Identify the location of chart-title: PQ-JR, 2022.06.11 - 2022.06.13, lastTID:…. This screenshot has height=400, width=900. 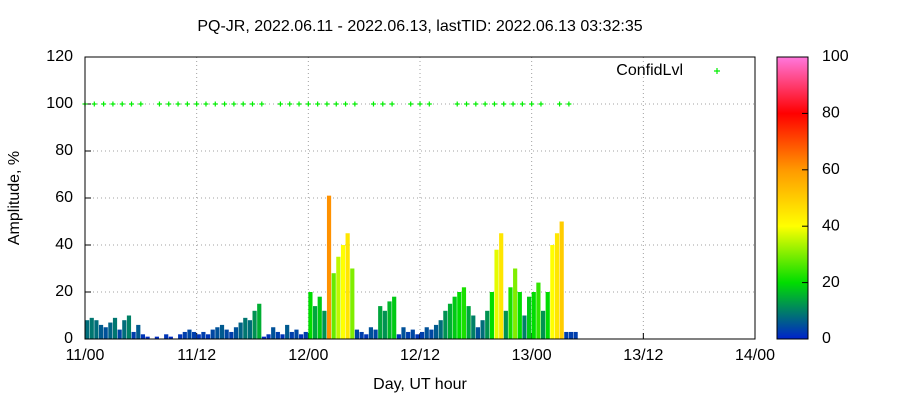
(419, 26).